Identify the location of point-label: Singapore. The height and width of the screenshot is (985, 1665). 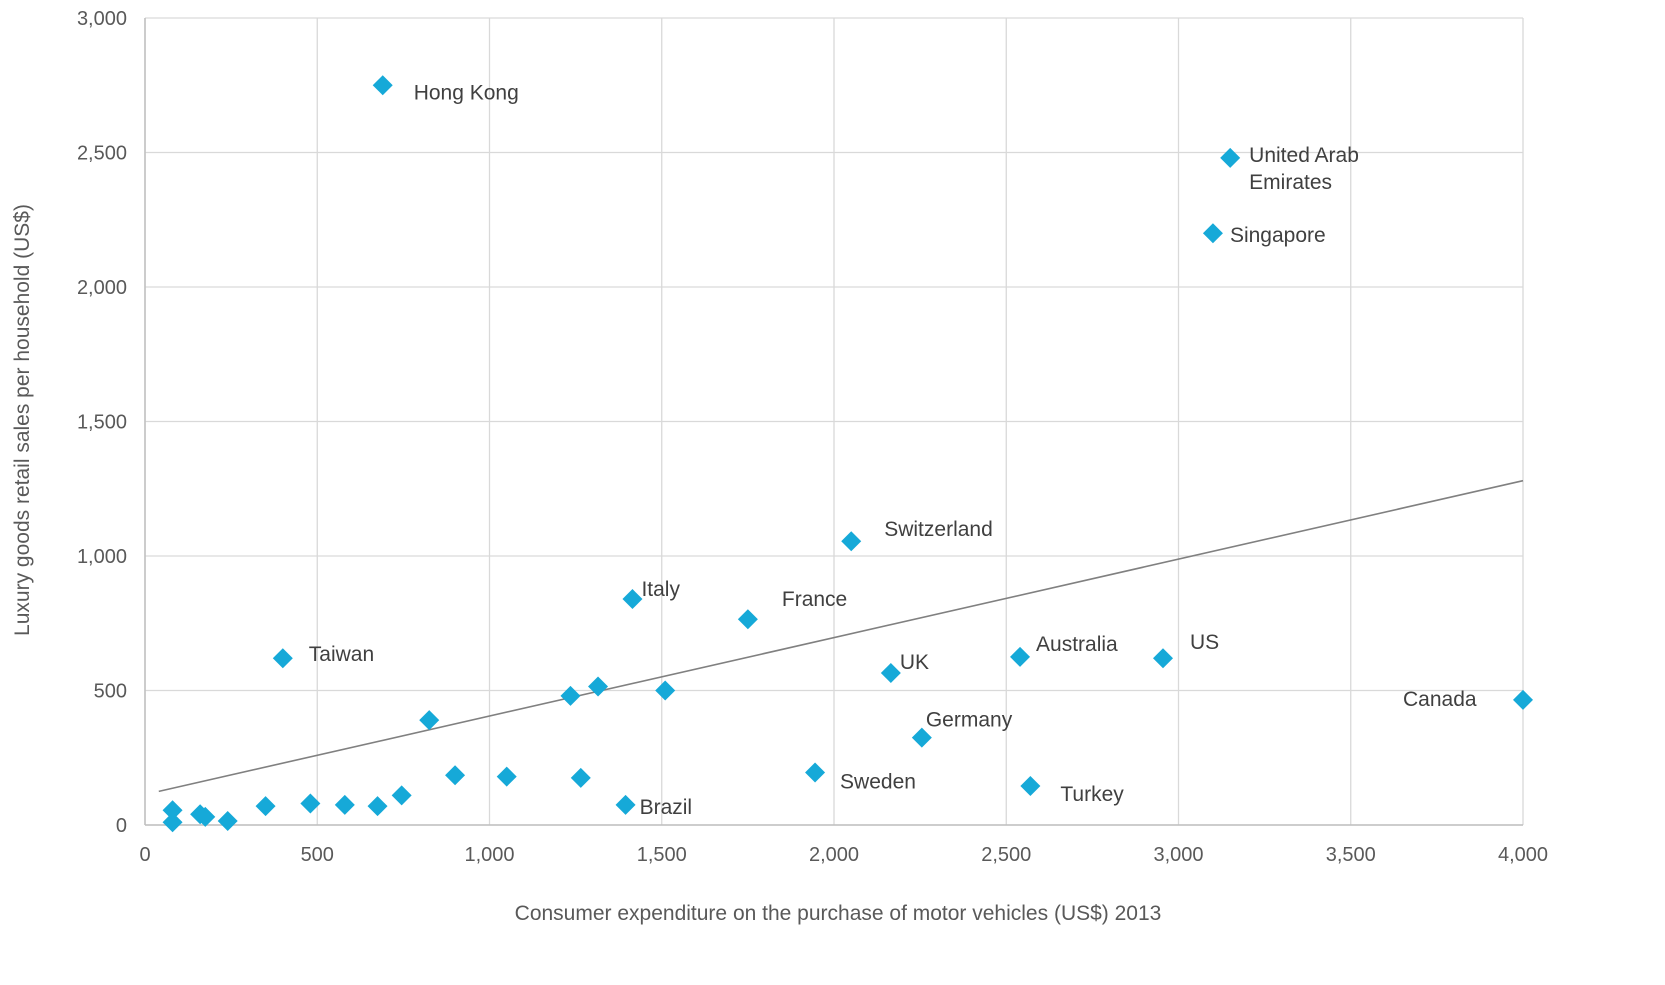
(1278, 235).